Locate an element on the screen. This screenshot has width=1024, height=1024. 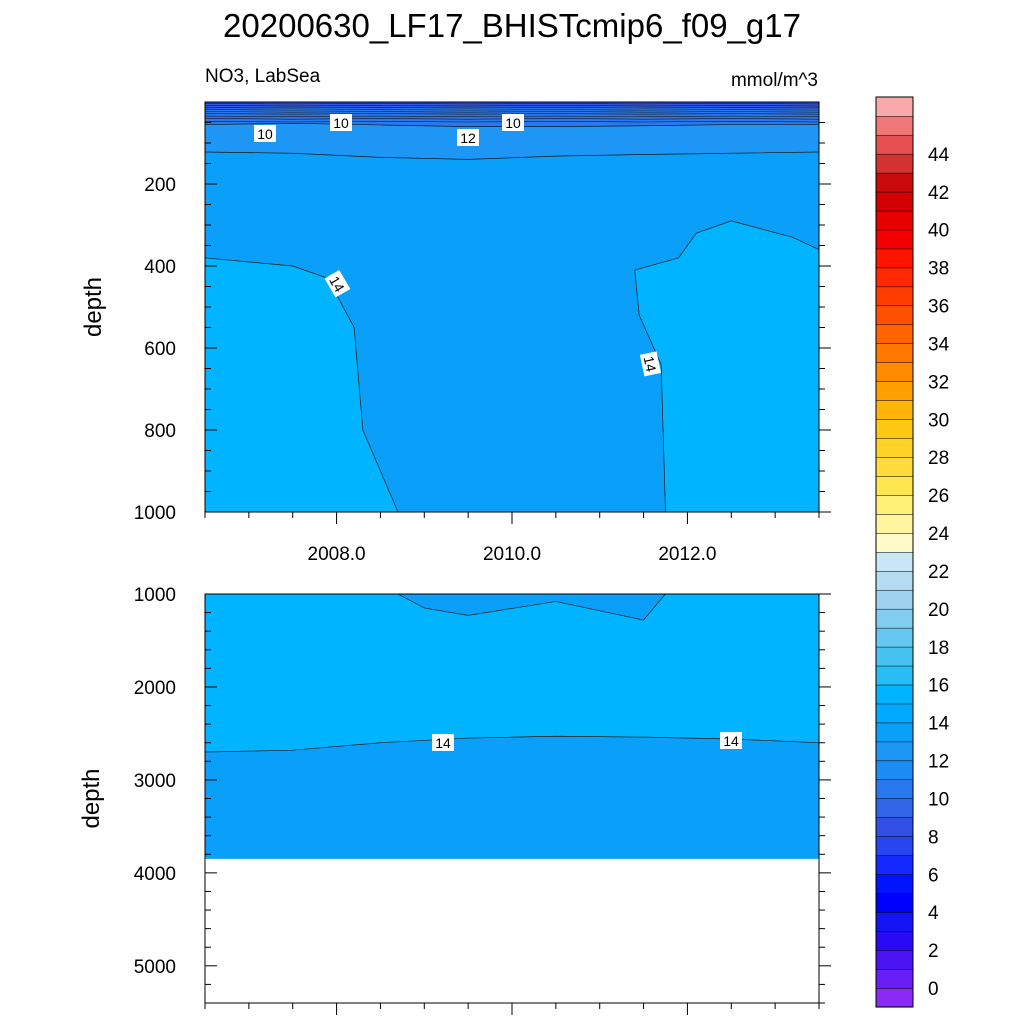
colorbar-tick-label: 6 is located at coordinates (933, 875).